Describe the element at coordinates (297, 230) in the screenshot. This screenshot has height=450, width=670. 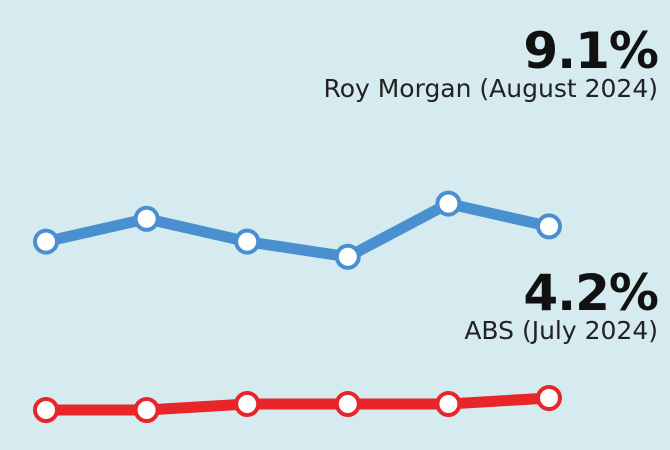
I see `roy-morgan-series-line` at that location.